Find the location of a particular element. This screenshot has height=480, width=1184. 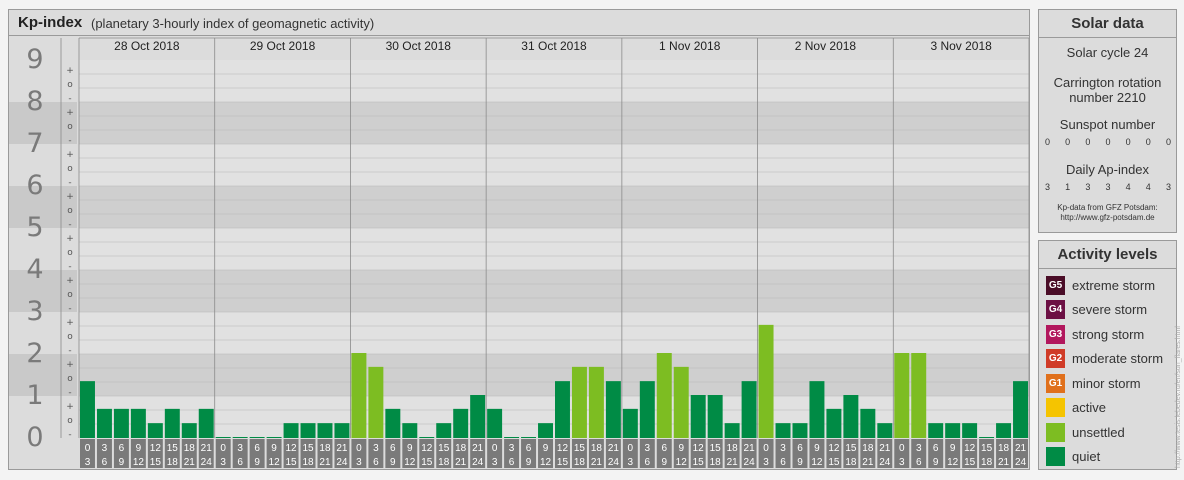

y-tick-label: 5 is located at coordinates (34, 227).